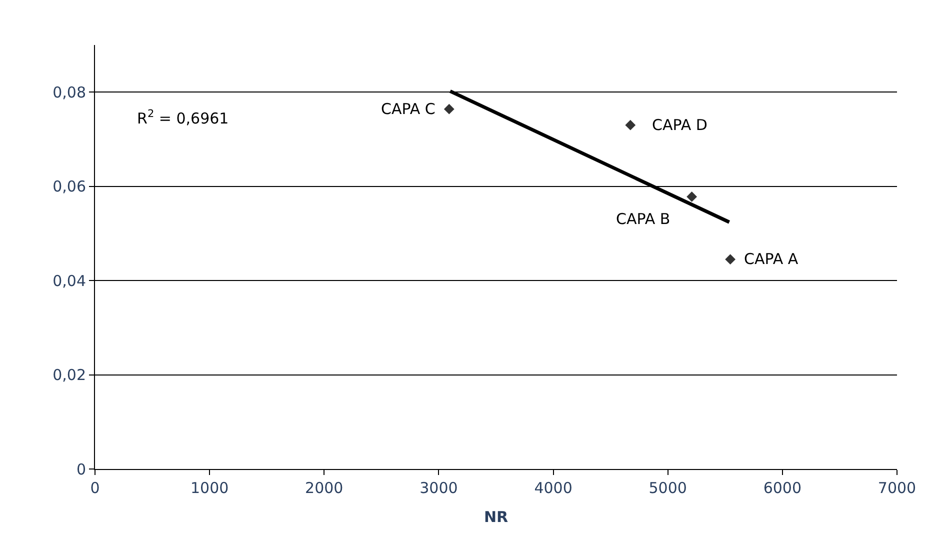 This screenshot has width=930, height=535. What do you see at coordinates (782, 488) in the screenshot?
I see `x-tick-label: 6000` at bounding box center [782, 488].